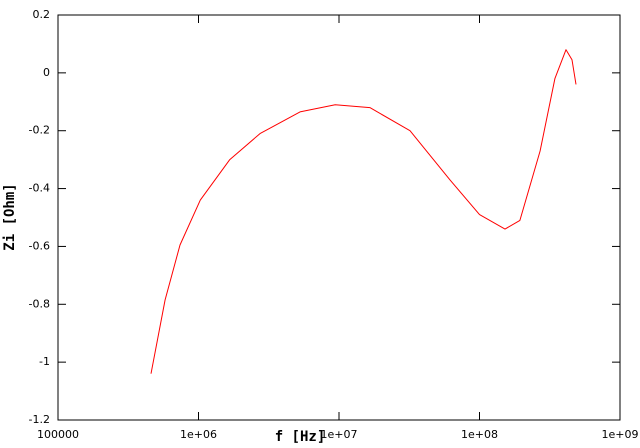 This screenshot has width=640, height=448. I want to click on y-tick-label: -0.2, so click(39, 130).